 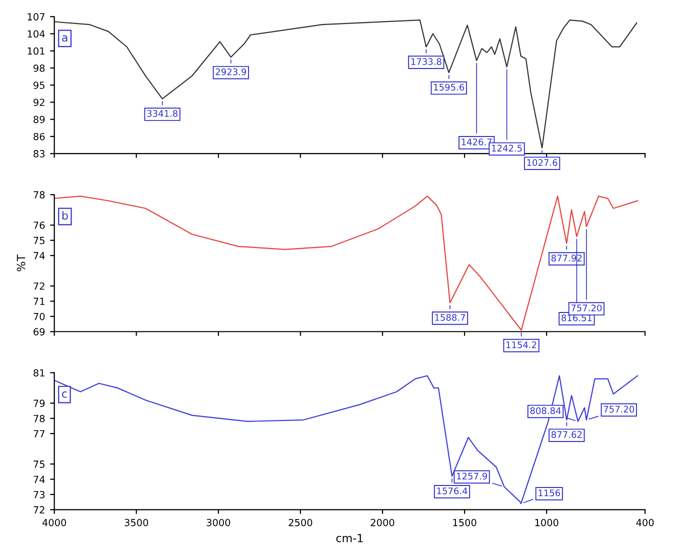 I want to click on x-tick-label: 2500, so click(x=300, y=522).